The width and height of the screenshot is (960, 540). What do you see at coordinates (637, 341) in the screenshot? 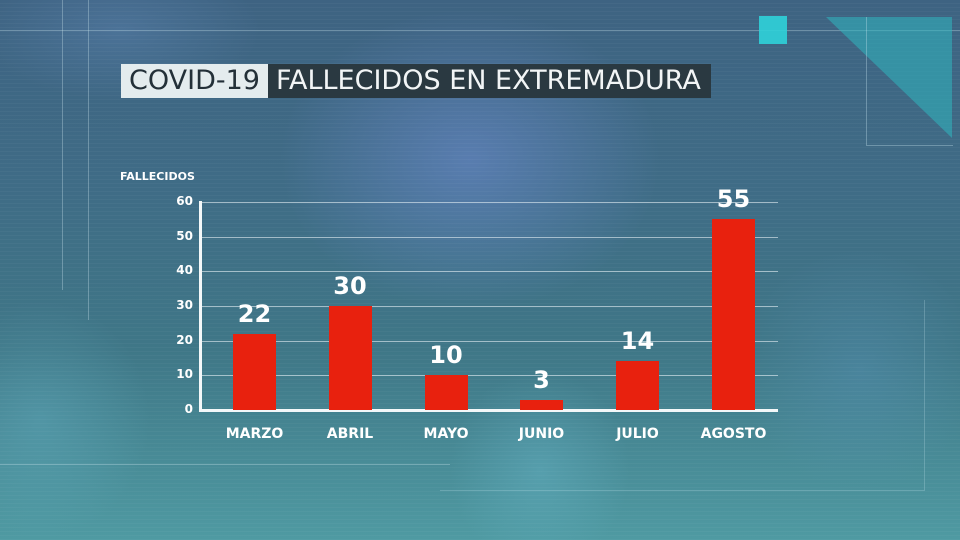
I see `value-label: 14` at bounding box center [637, 341].